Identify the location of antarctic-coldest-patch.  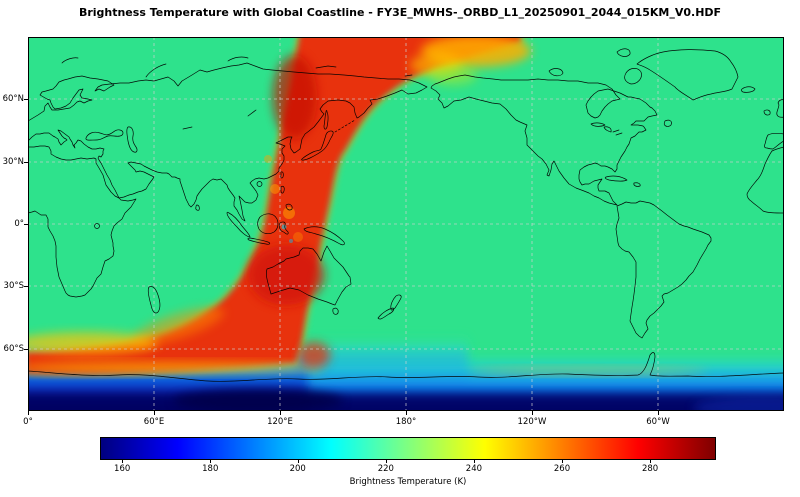
(258, 400).